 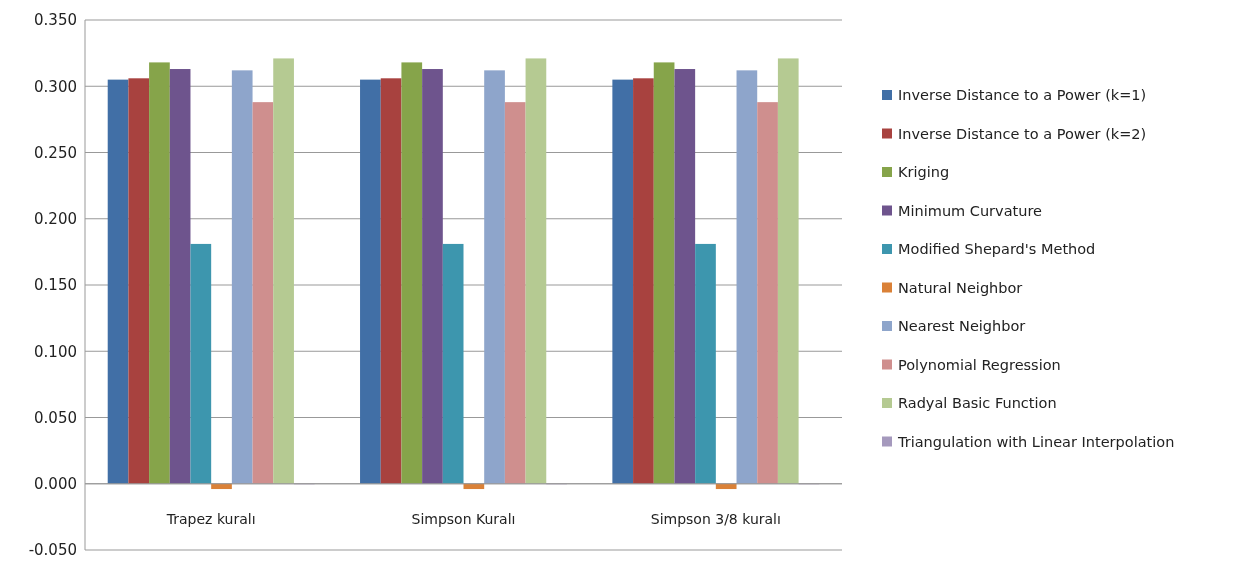 What do you see at coordinates (1022, 95) in the screenshot?
I see `legend-label: Inverse Distance to a Power (k=1)` at bounding box center [1022, 95].